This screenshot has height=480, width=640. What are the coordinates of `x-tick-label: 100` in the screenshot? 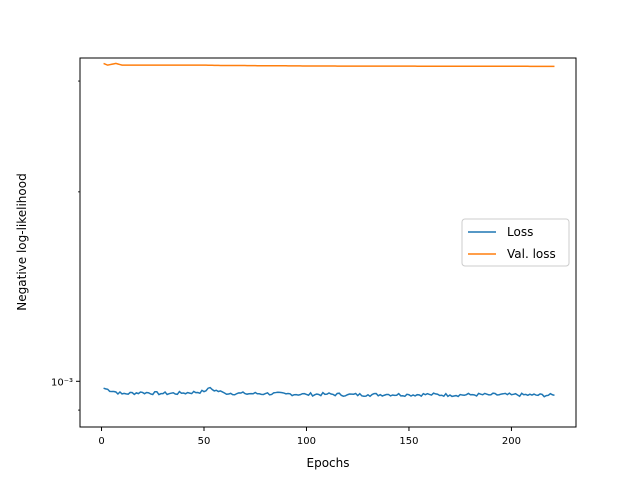 It's located at (306, 441).